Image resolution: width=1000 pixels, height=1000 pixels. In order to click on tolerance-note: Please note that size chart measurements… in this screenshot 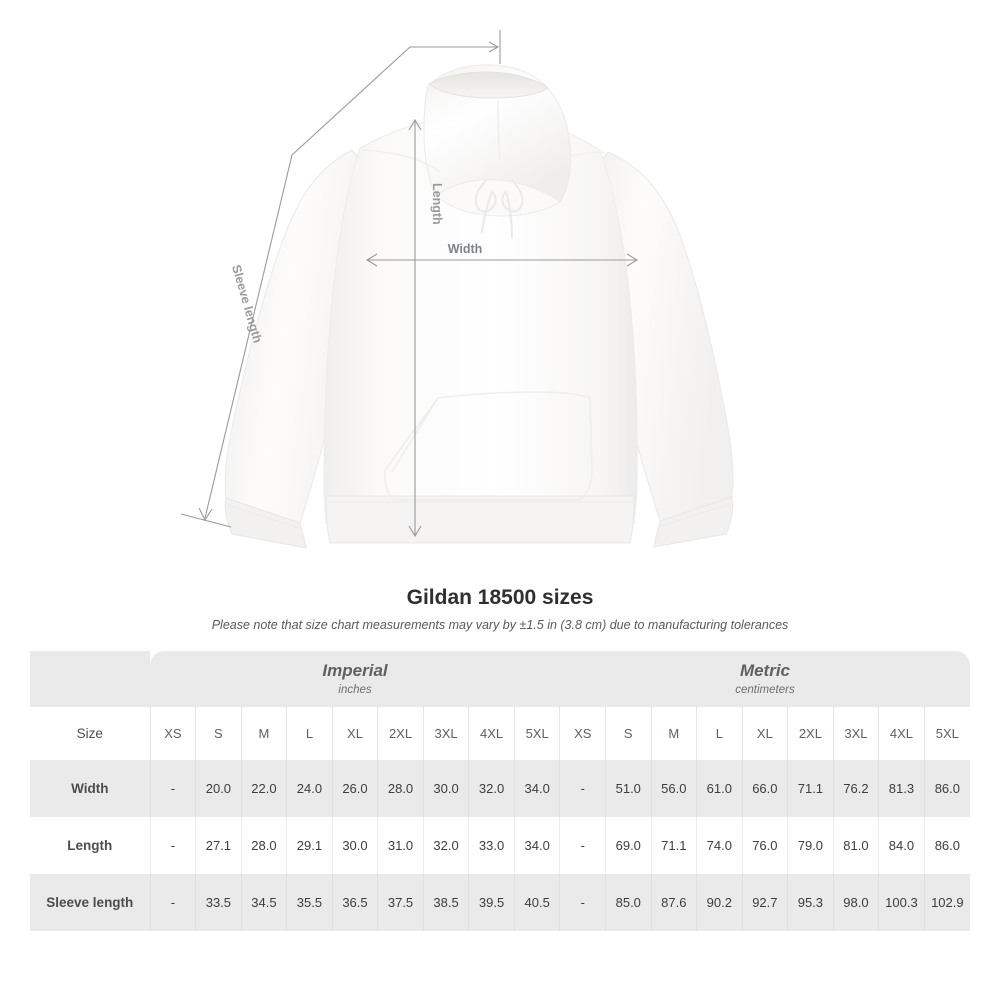, I will do `click(500, 625)`.